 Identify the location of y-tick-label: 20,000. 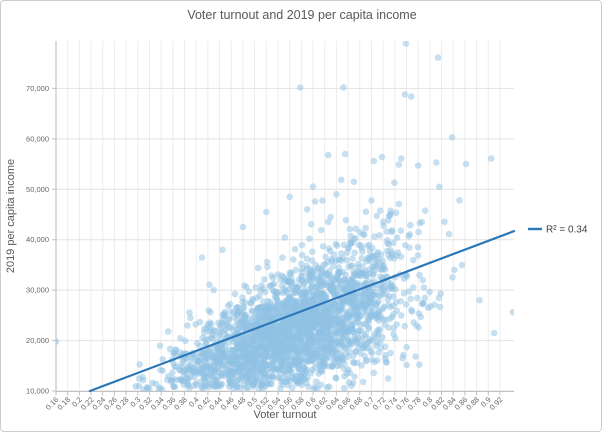
(37, 340).